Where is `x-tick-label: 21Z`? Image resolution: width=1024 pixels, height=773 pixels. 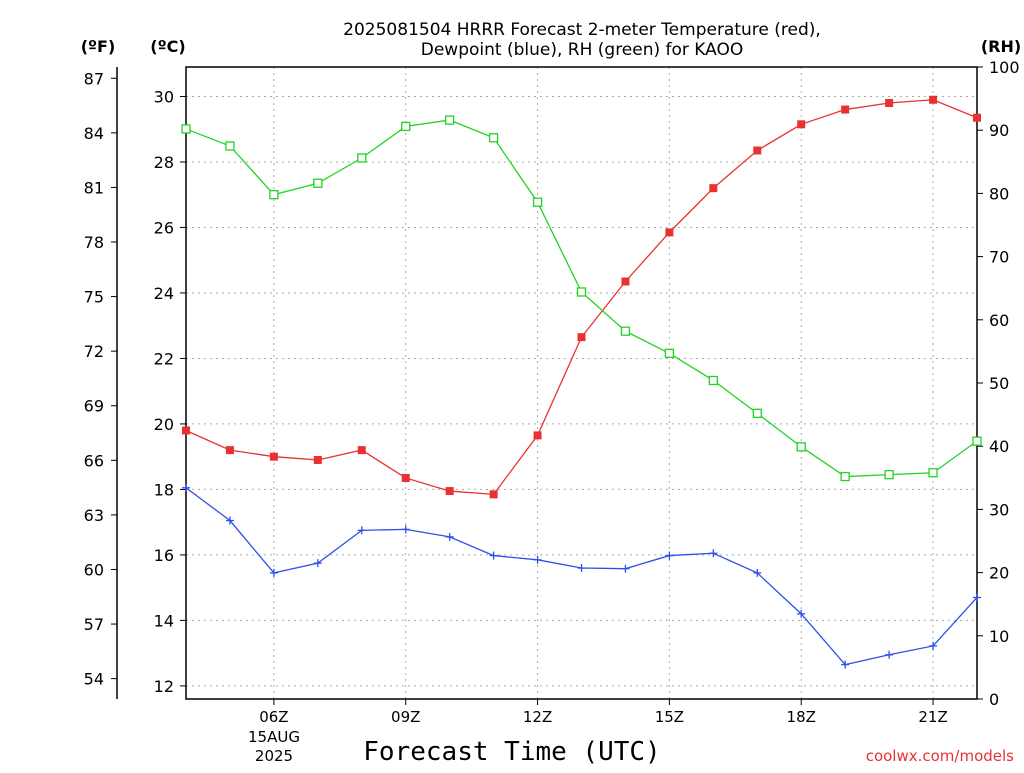 x-tick-label: 21Z is located at coordinates (932, 717).